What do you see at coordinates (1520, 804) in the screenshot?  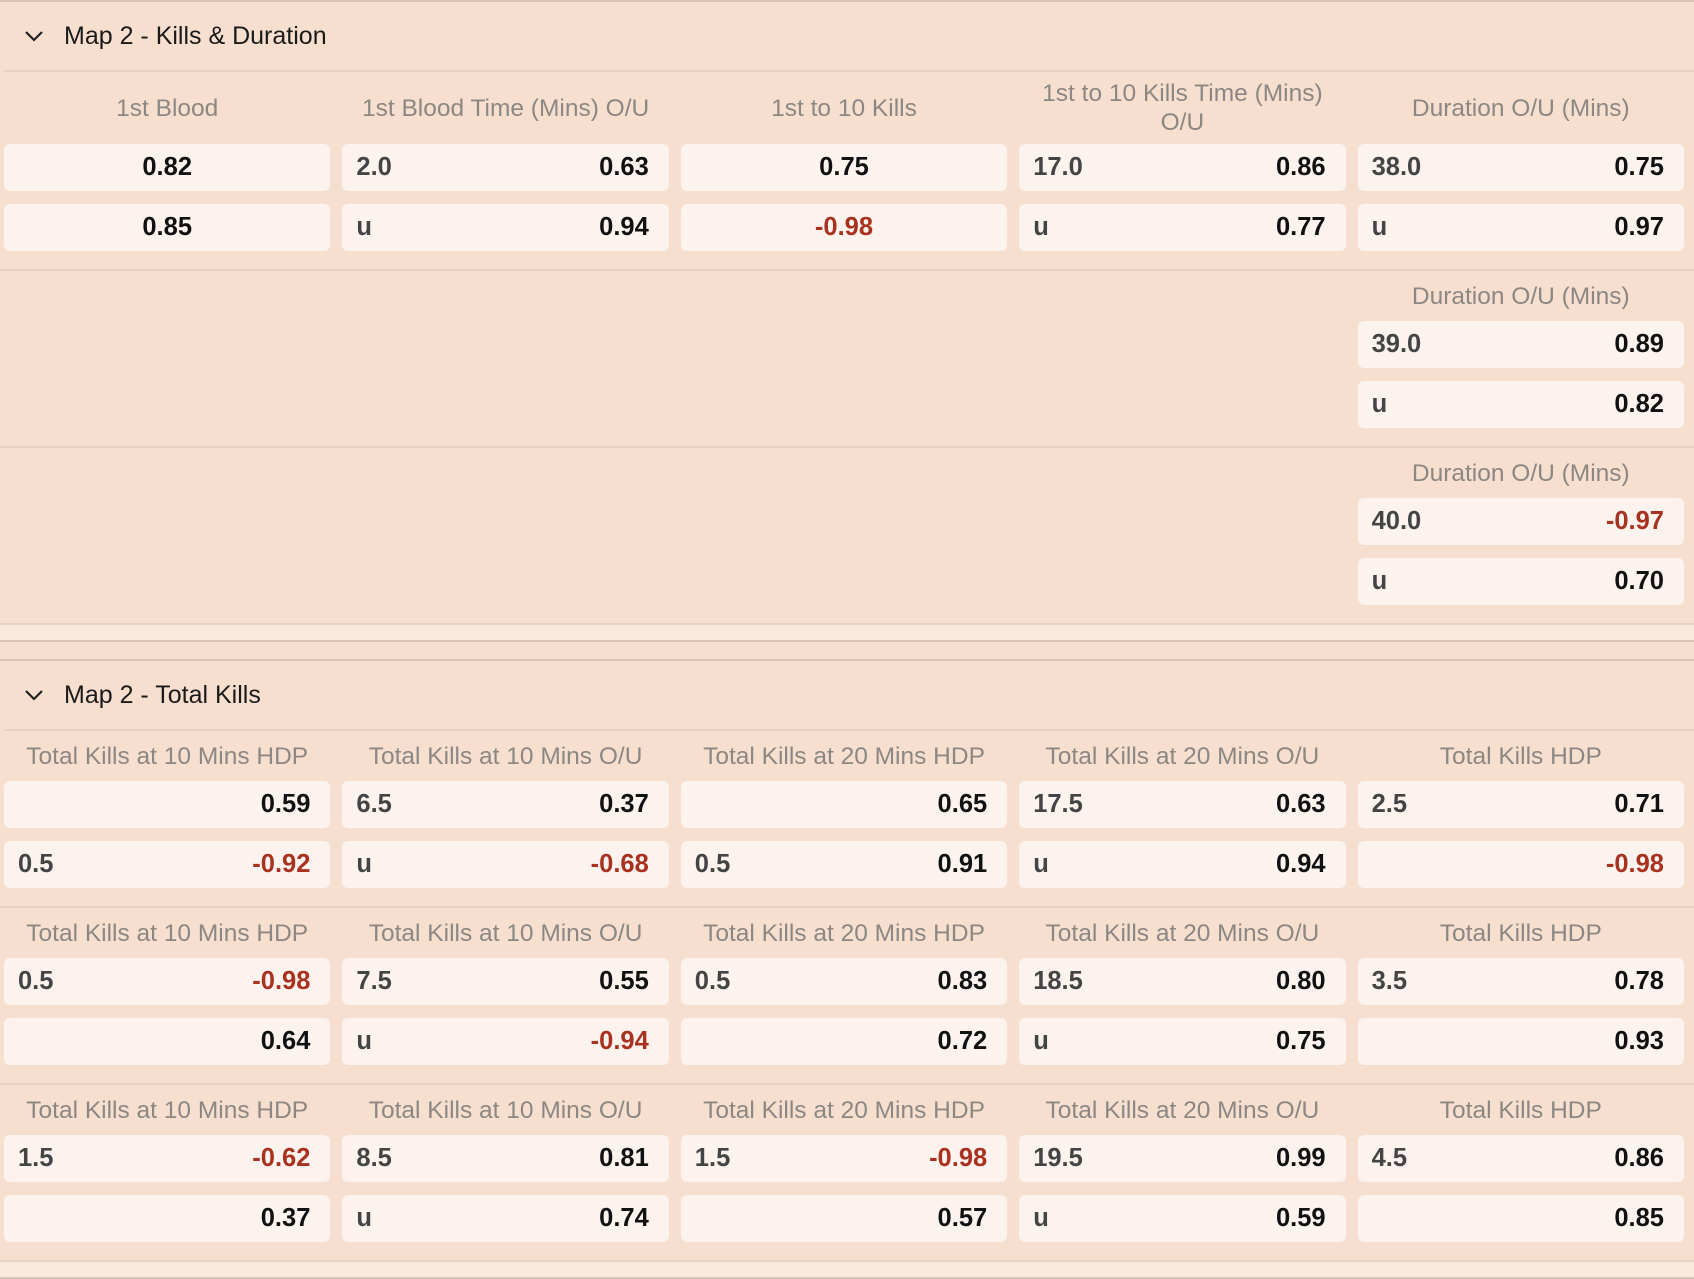 I see `odds-button: 2.5 0.71` at bounding box center [1520, 804].